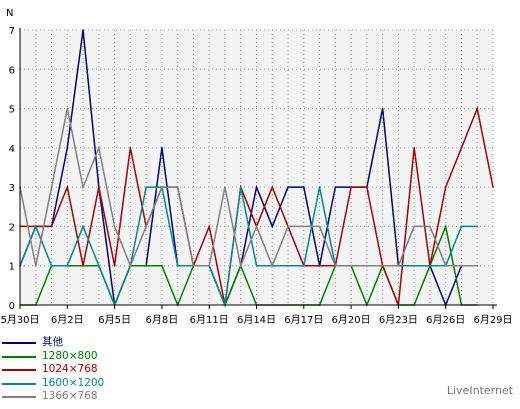  I want to click on x-tick-label: 6月20日, so click(351, 320).